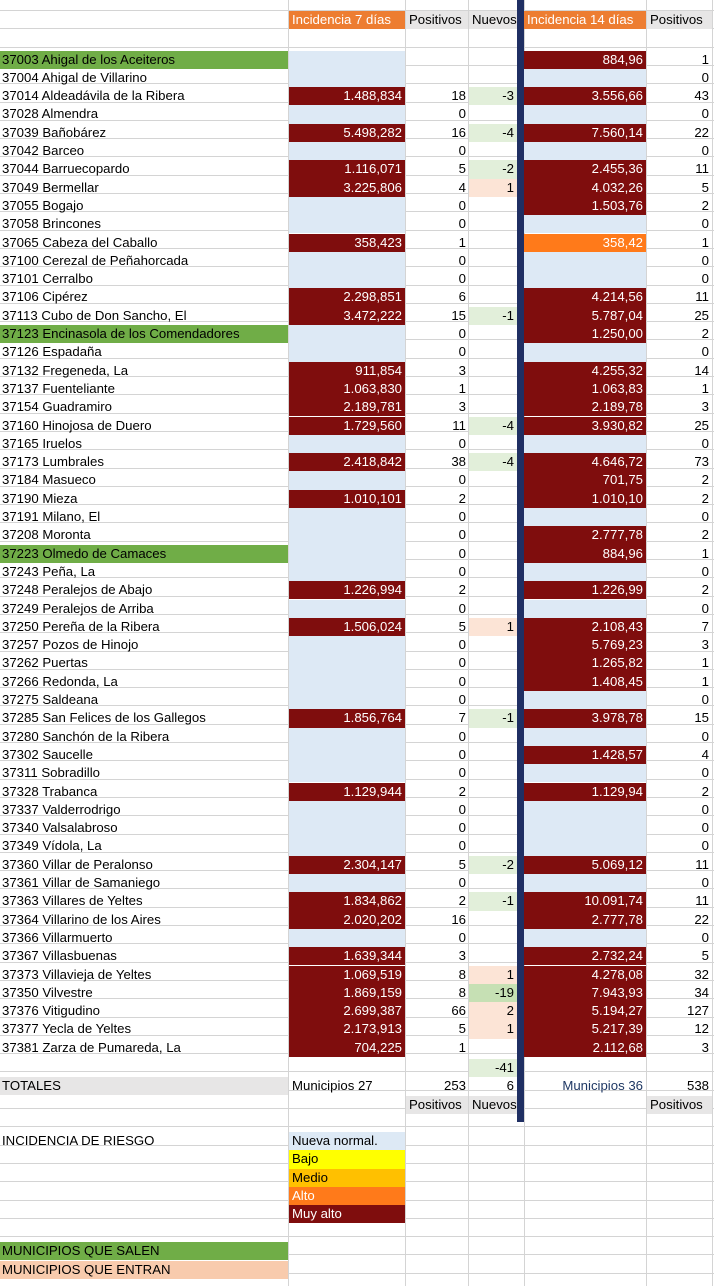  Describe the element at coordinates (347, 1047) in the screenshot. I see `incidence-7-cell: 704,225` at that location.